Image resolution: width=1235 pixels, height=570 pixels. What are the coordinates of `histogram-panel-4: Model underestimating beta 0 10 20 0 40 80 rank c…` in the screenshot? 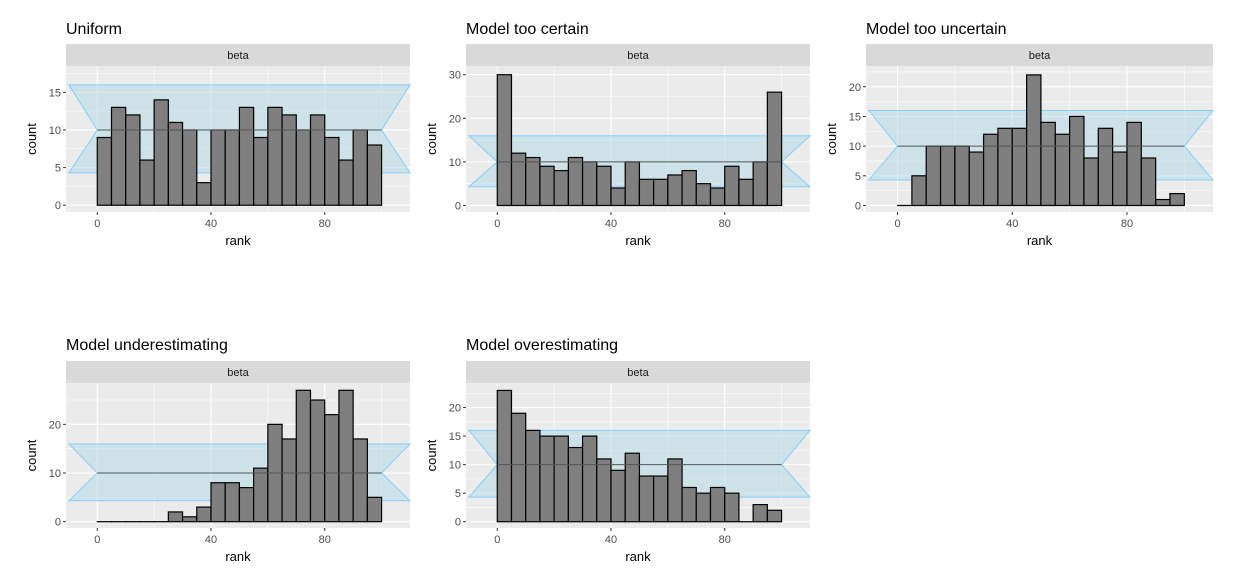 It's located at (218, 450).